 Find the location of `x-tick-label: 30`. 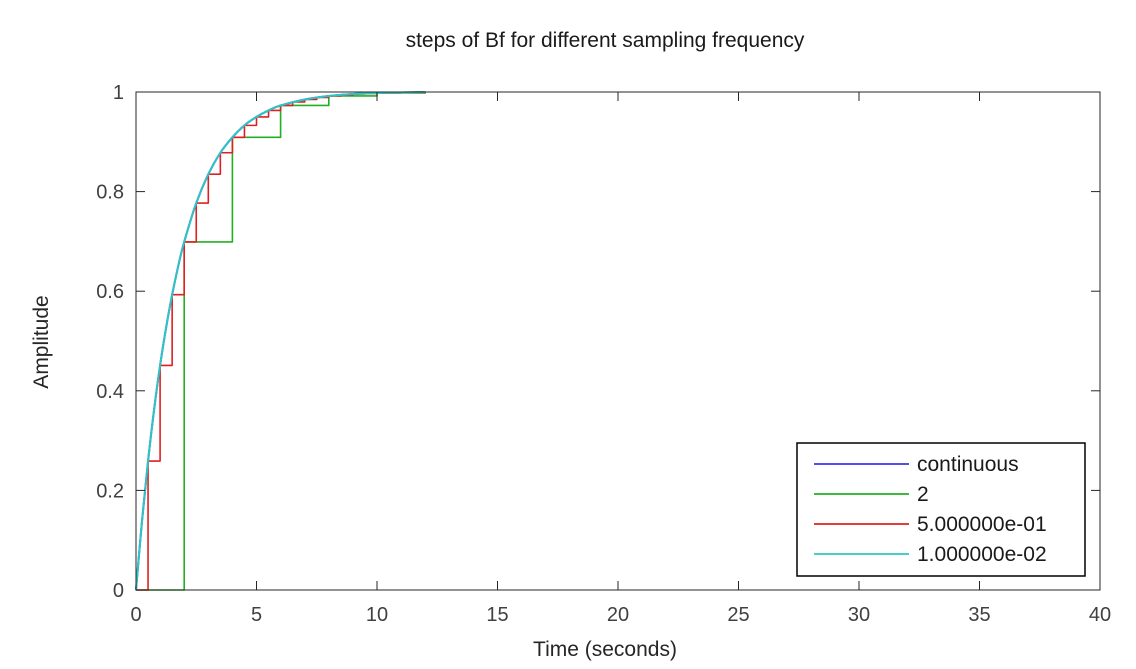

x-tick-label: 30 is located at coordinates (859, 615).